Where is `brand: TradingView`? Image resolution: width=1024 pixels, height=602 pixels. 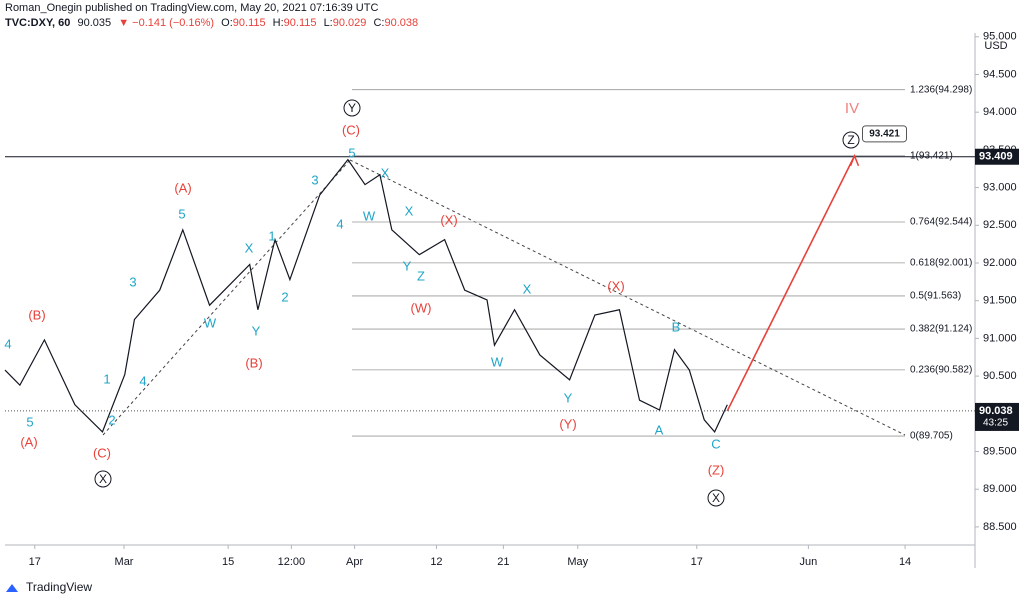
brand: TradingView is located at coordinates (59, 587).